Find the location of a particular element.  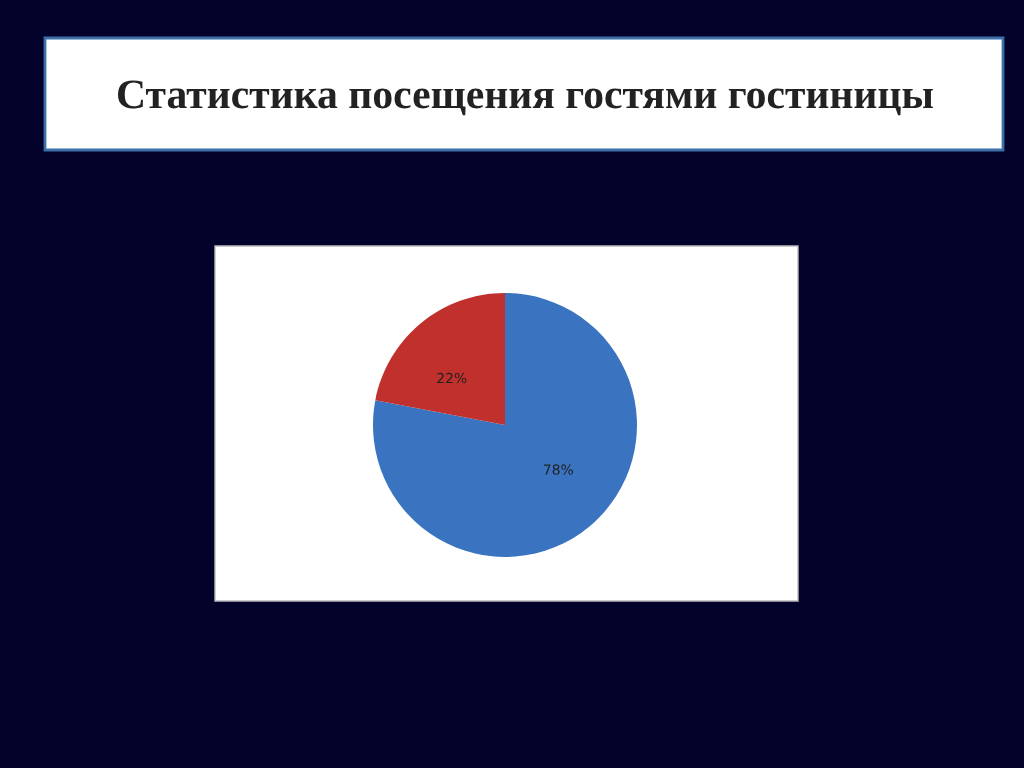

chart-title: Статистика посещения гостями гостиницы is located at coordinates (525, 98).